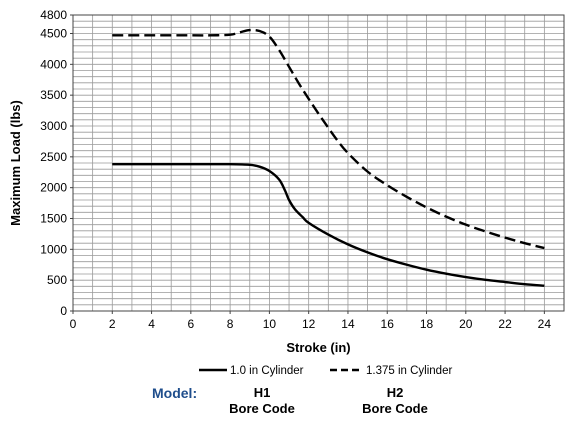  What do you see at coordinates (262, 392) in the screenshot?
I see `bore-code-value: H1` at bounding box center [262, 392].